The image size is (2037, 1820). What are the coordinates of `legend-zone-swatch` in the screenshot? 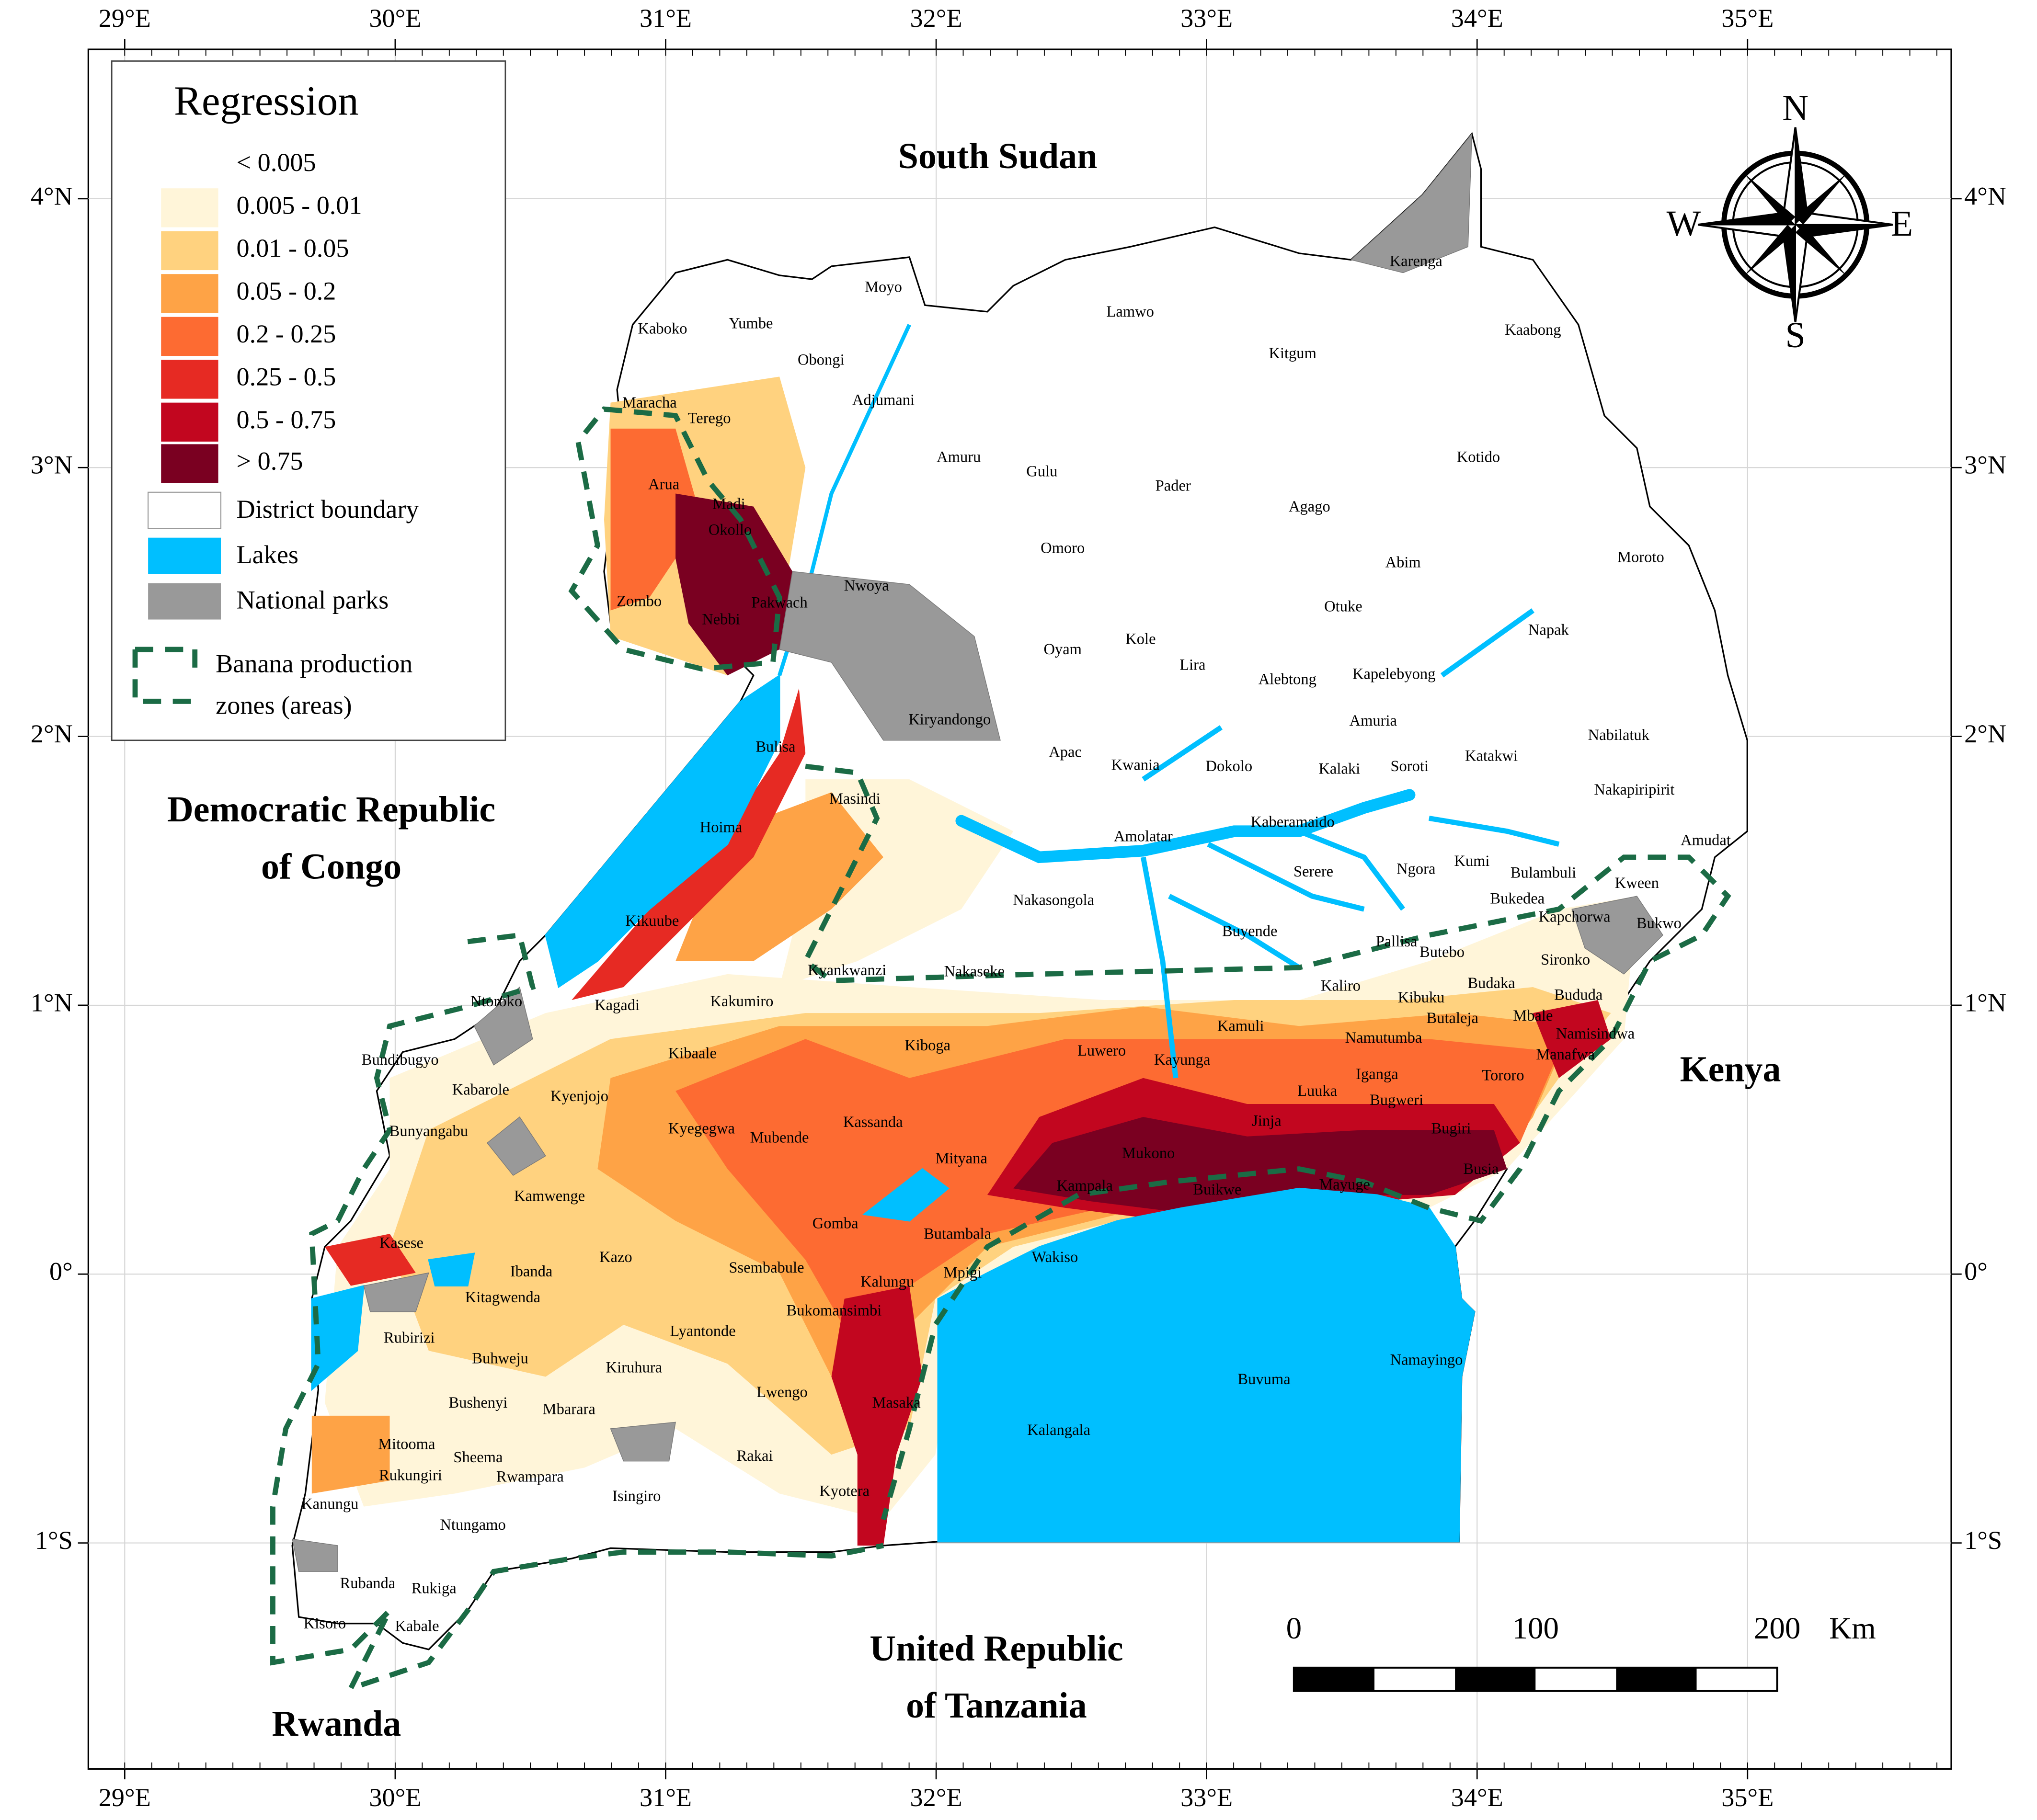 It's located at (165, 675).